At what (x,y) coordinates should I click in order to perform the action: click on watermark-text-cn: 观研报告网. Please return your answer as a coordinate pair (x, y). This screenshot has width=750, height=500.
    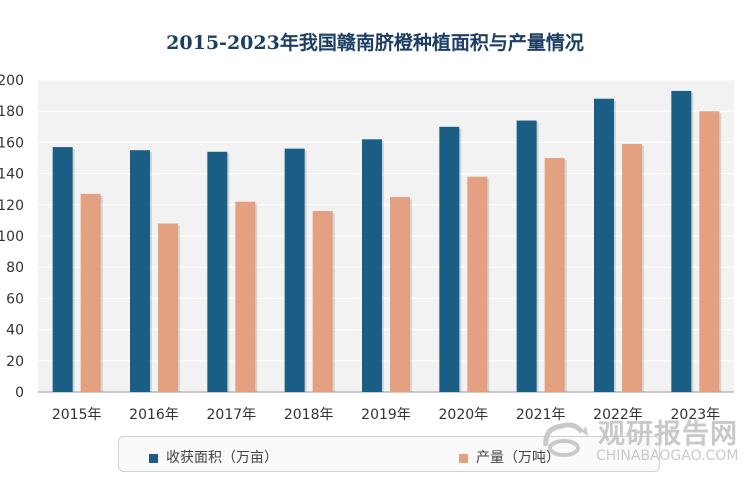
    Looking at the image, I should click on (668, 434).